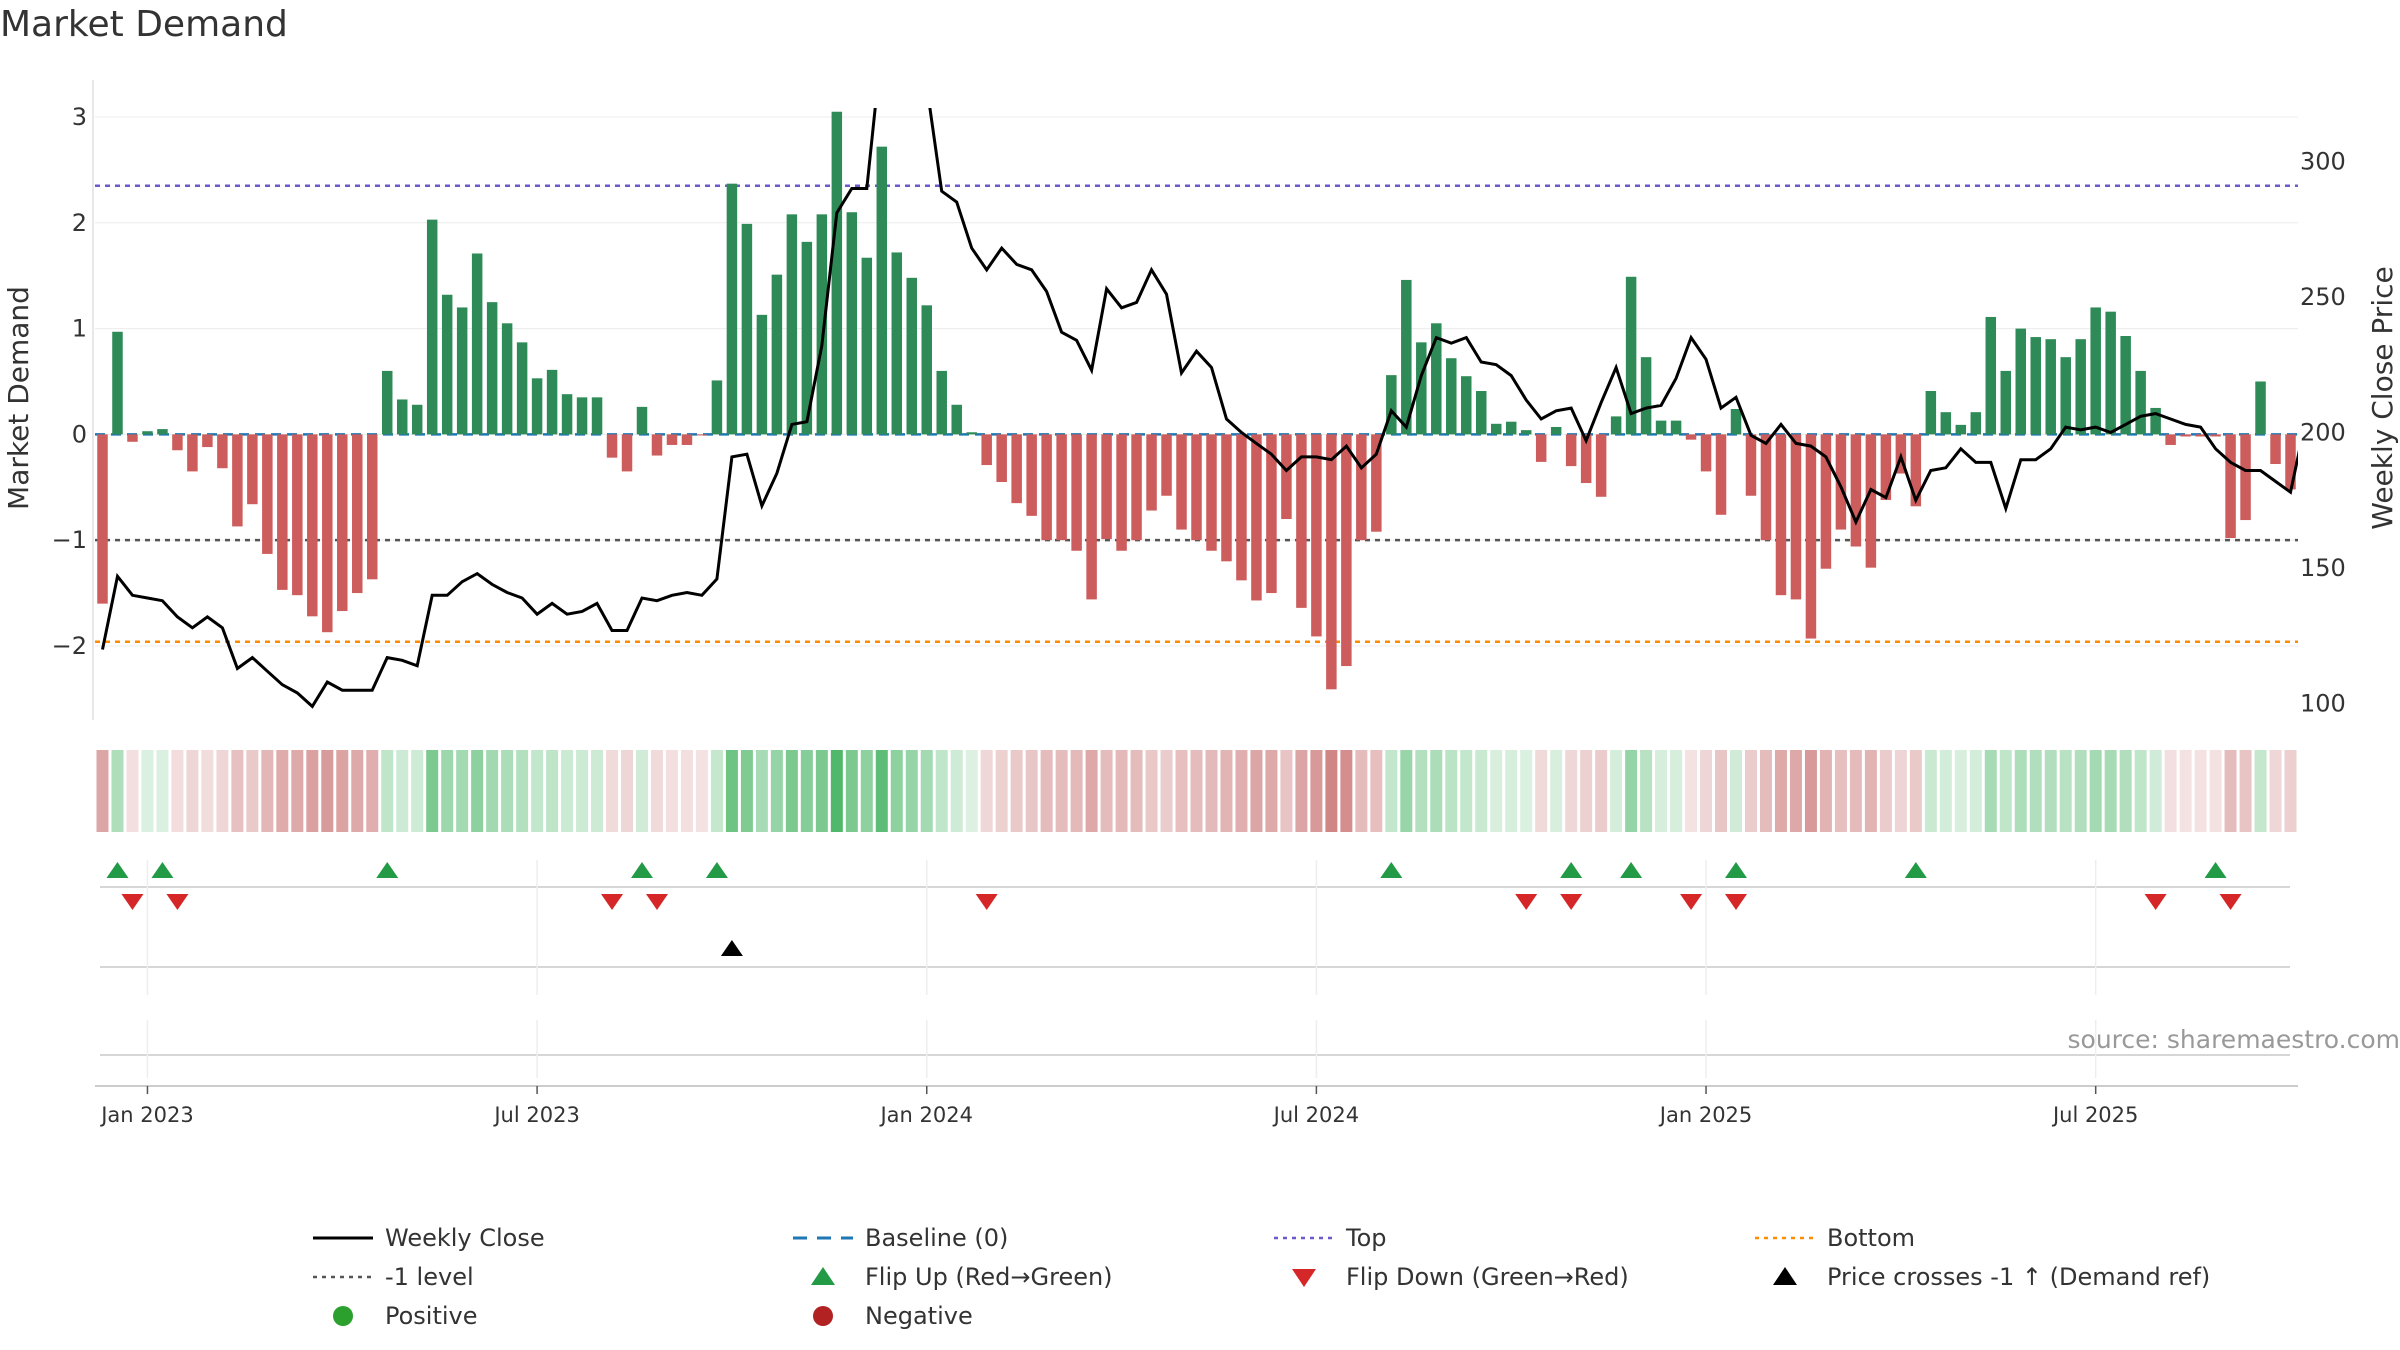 The height and width of the screenshot is (1350, 2400). I want to click on y-axis-label: Market Demand, so click(18, 398).